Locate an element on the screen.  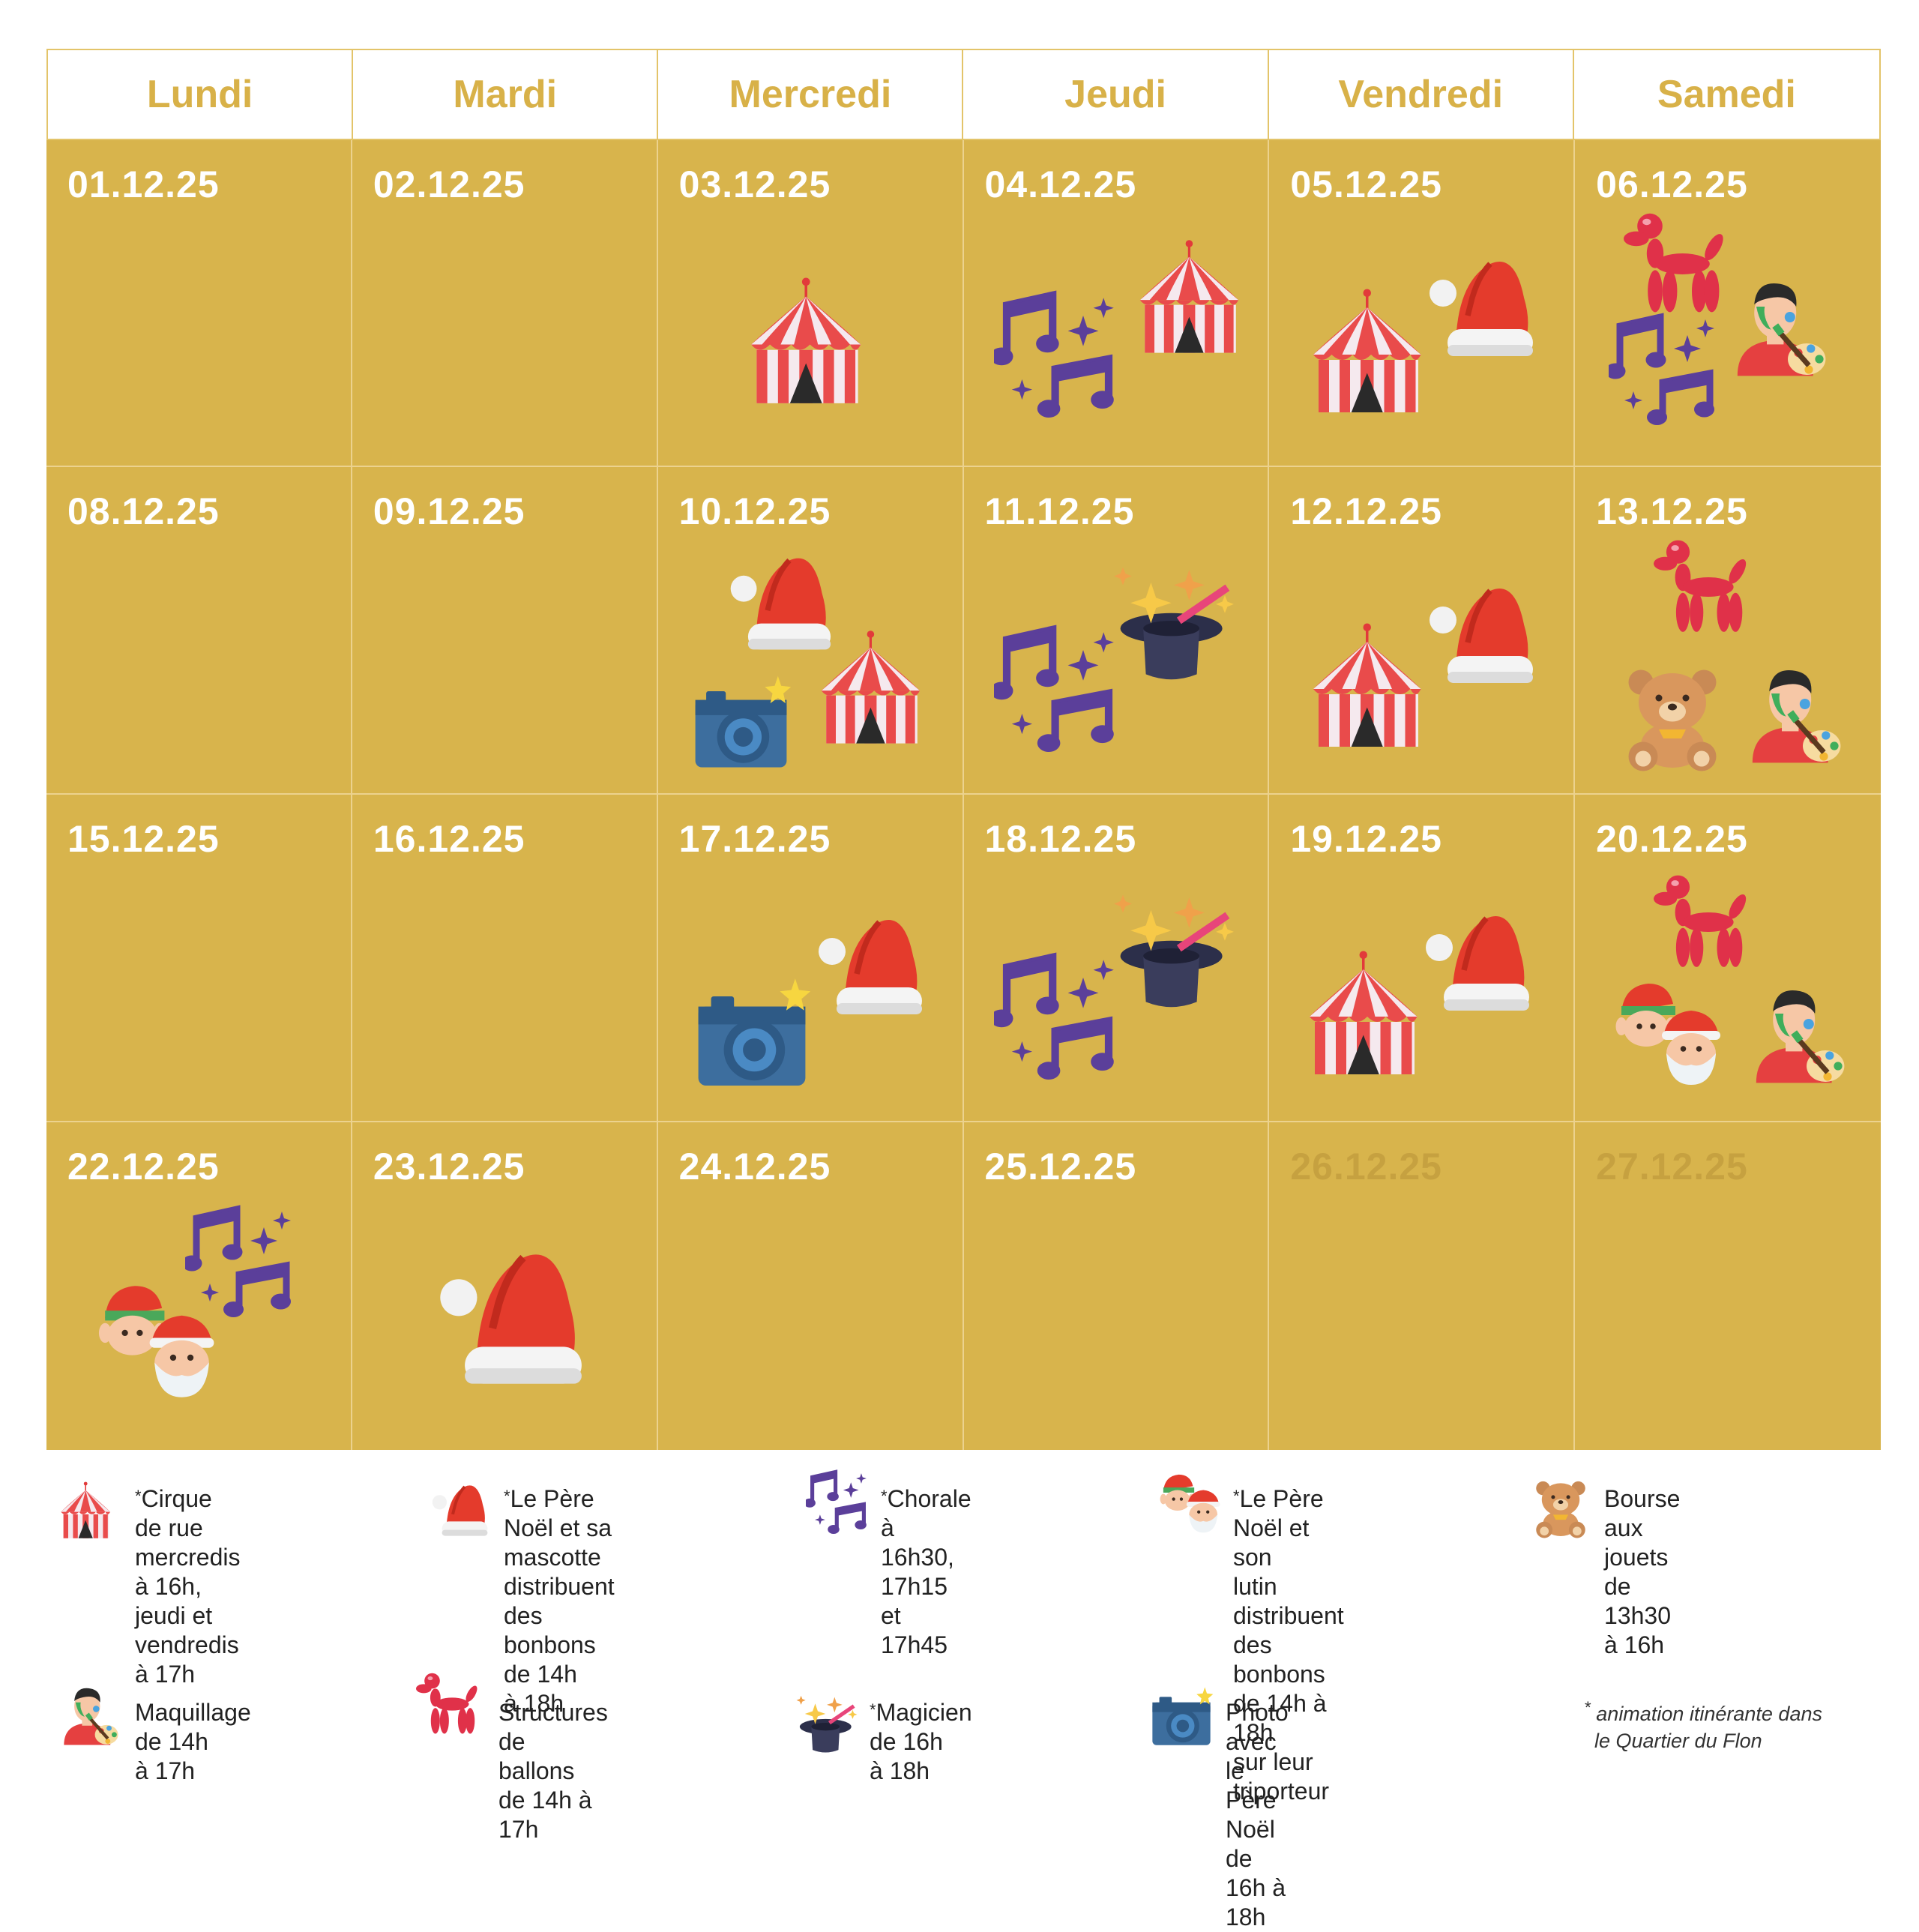
legend-line: bonbons de 14h à 18h is located at coordinates (1280, 1703).